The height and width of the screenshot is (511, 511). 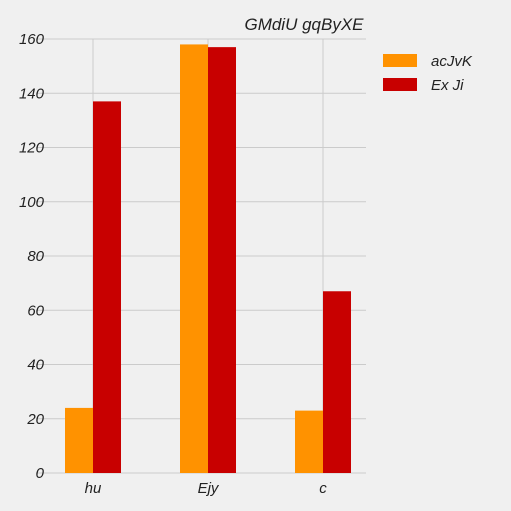 I want to click on y-tick-label: 0, so click(x=40, y=473).